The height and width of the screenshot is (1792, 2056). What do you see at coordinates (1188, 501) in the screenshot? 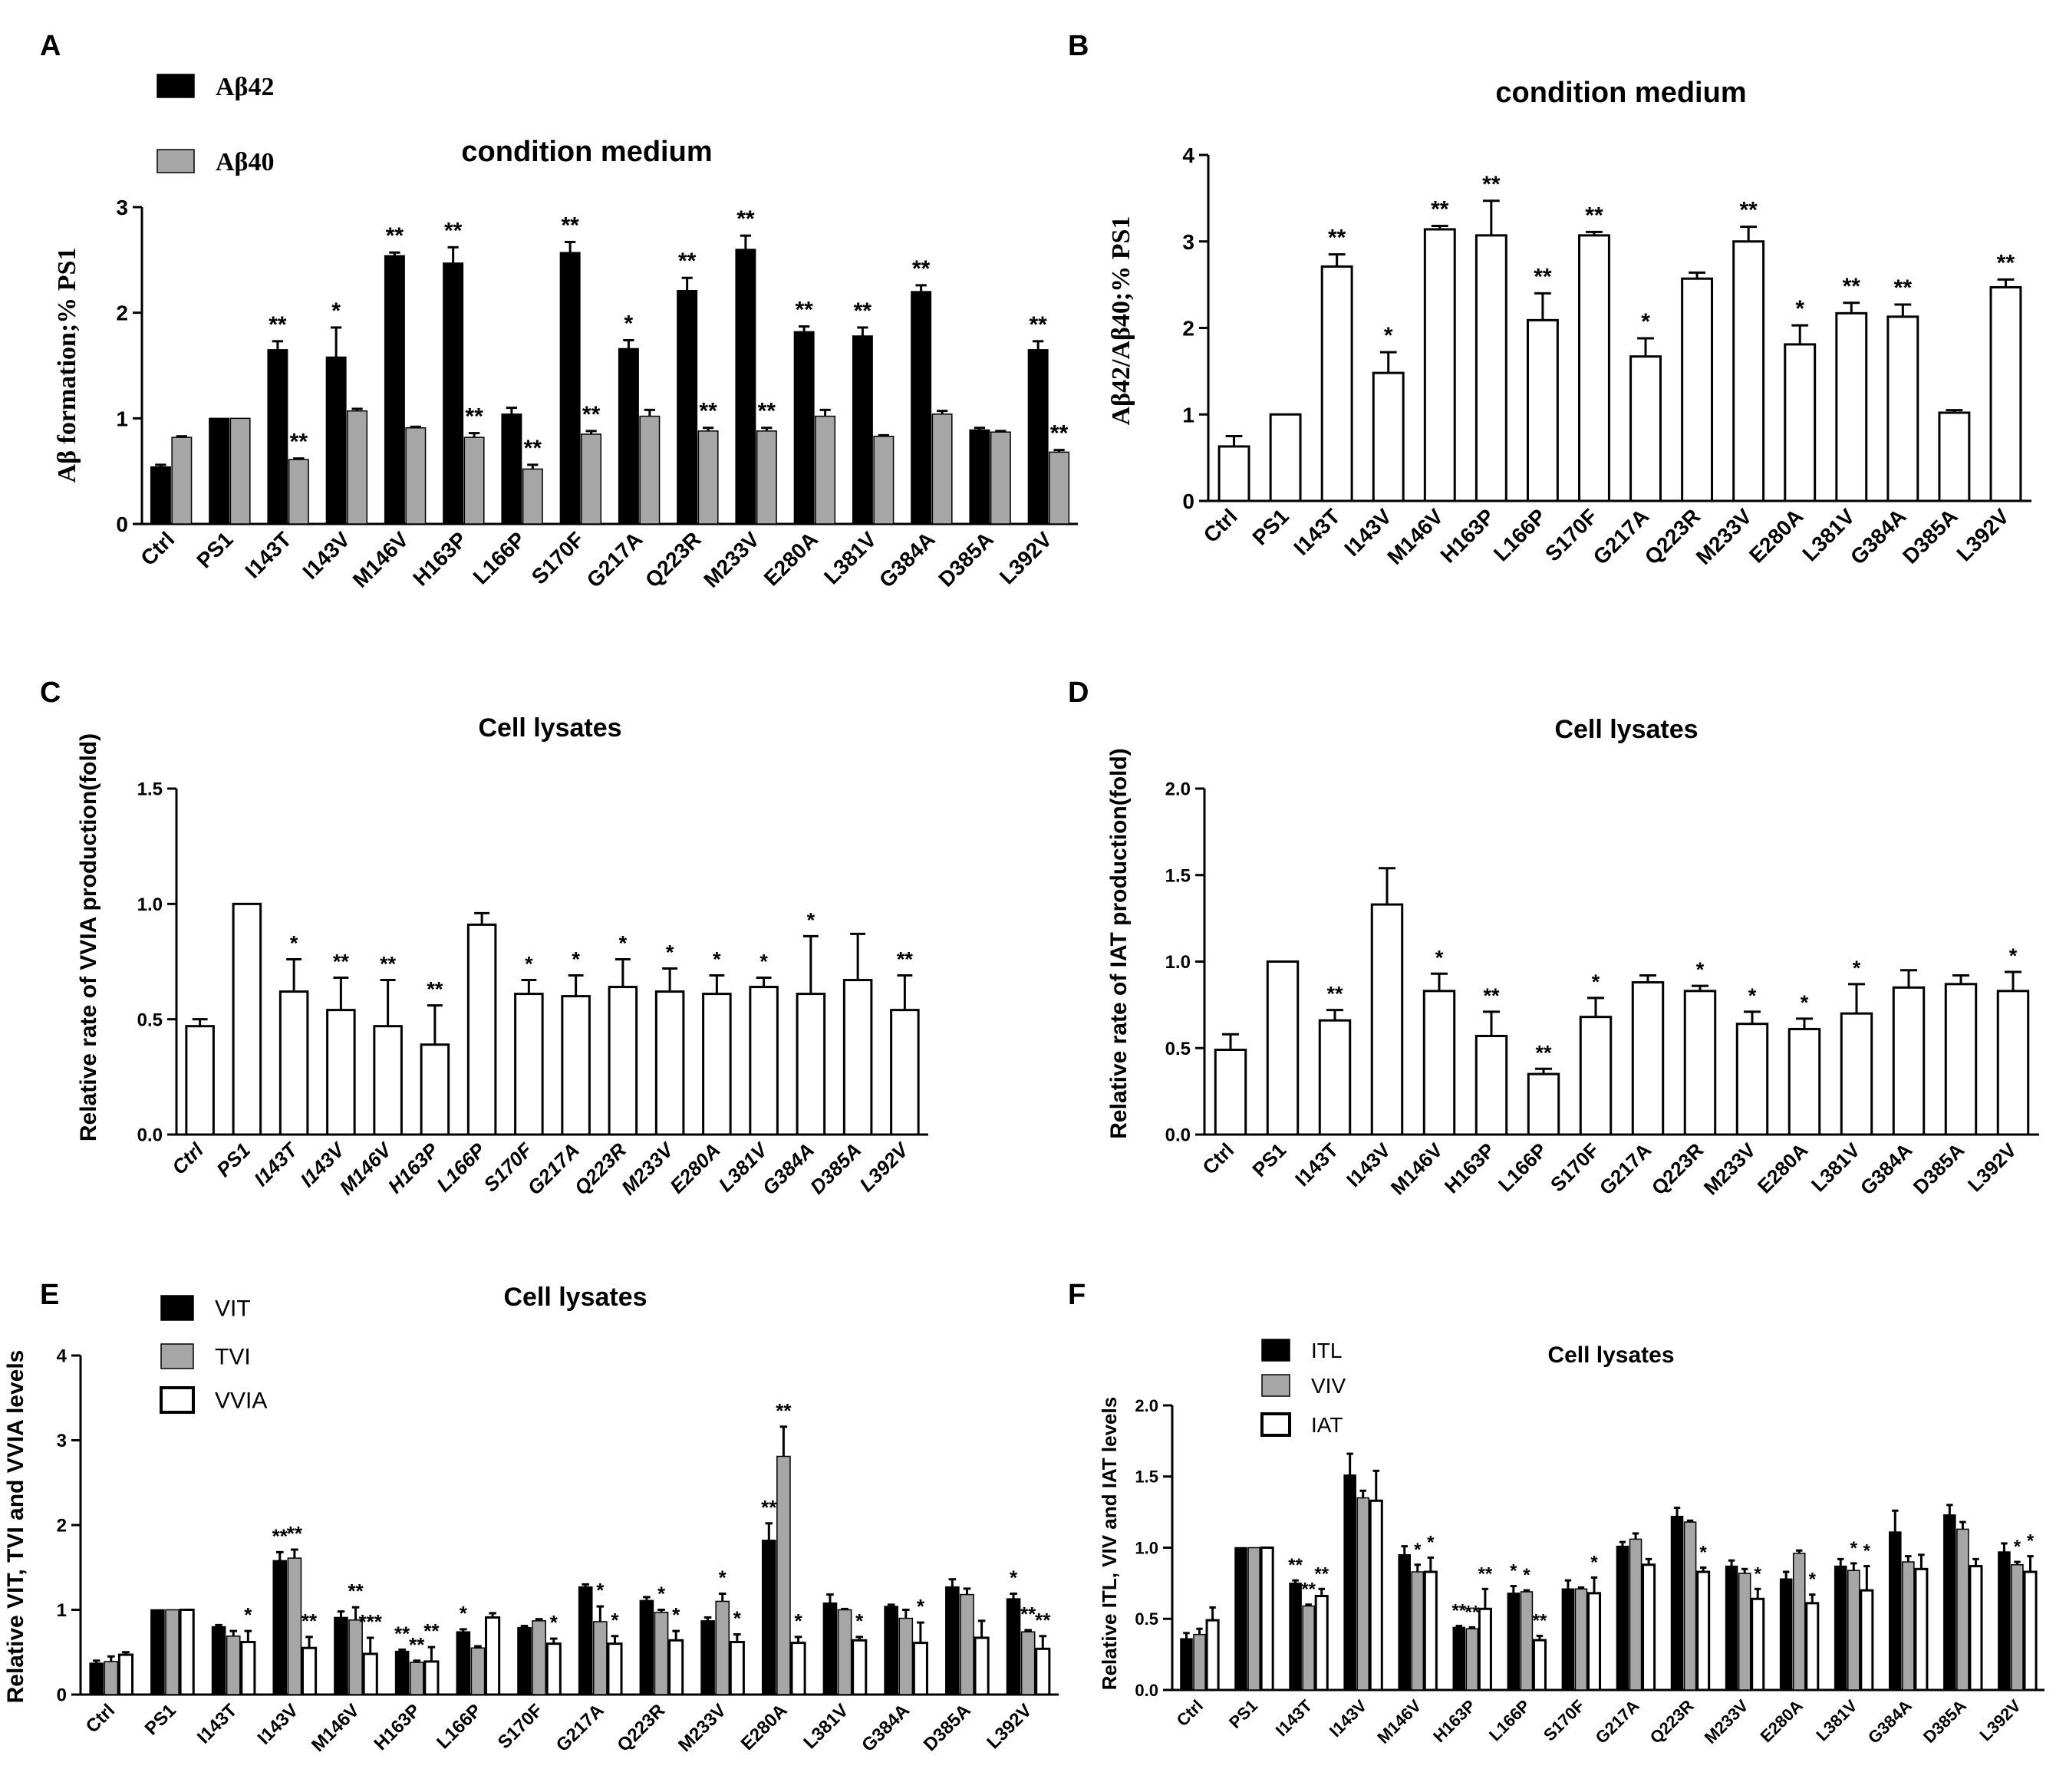
I see `y-tick-label: 0` at bounding box center [1188, 501].